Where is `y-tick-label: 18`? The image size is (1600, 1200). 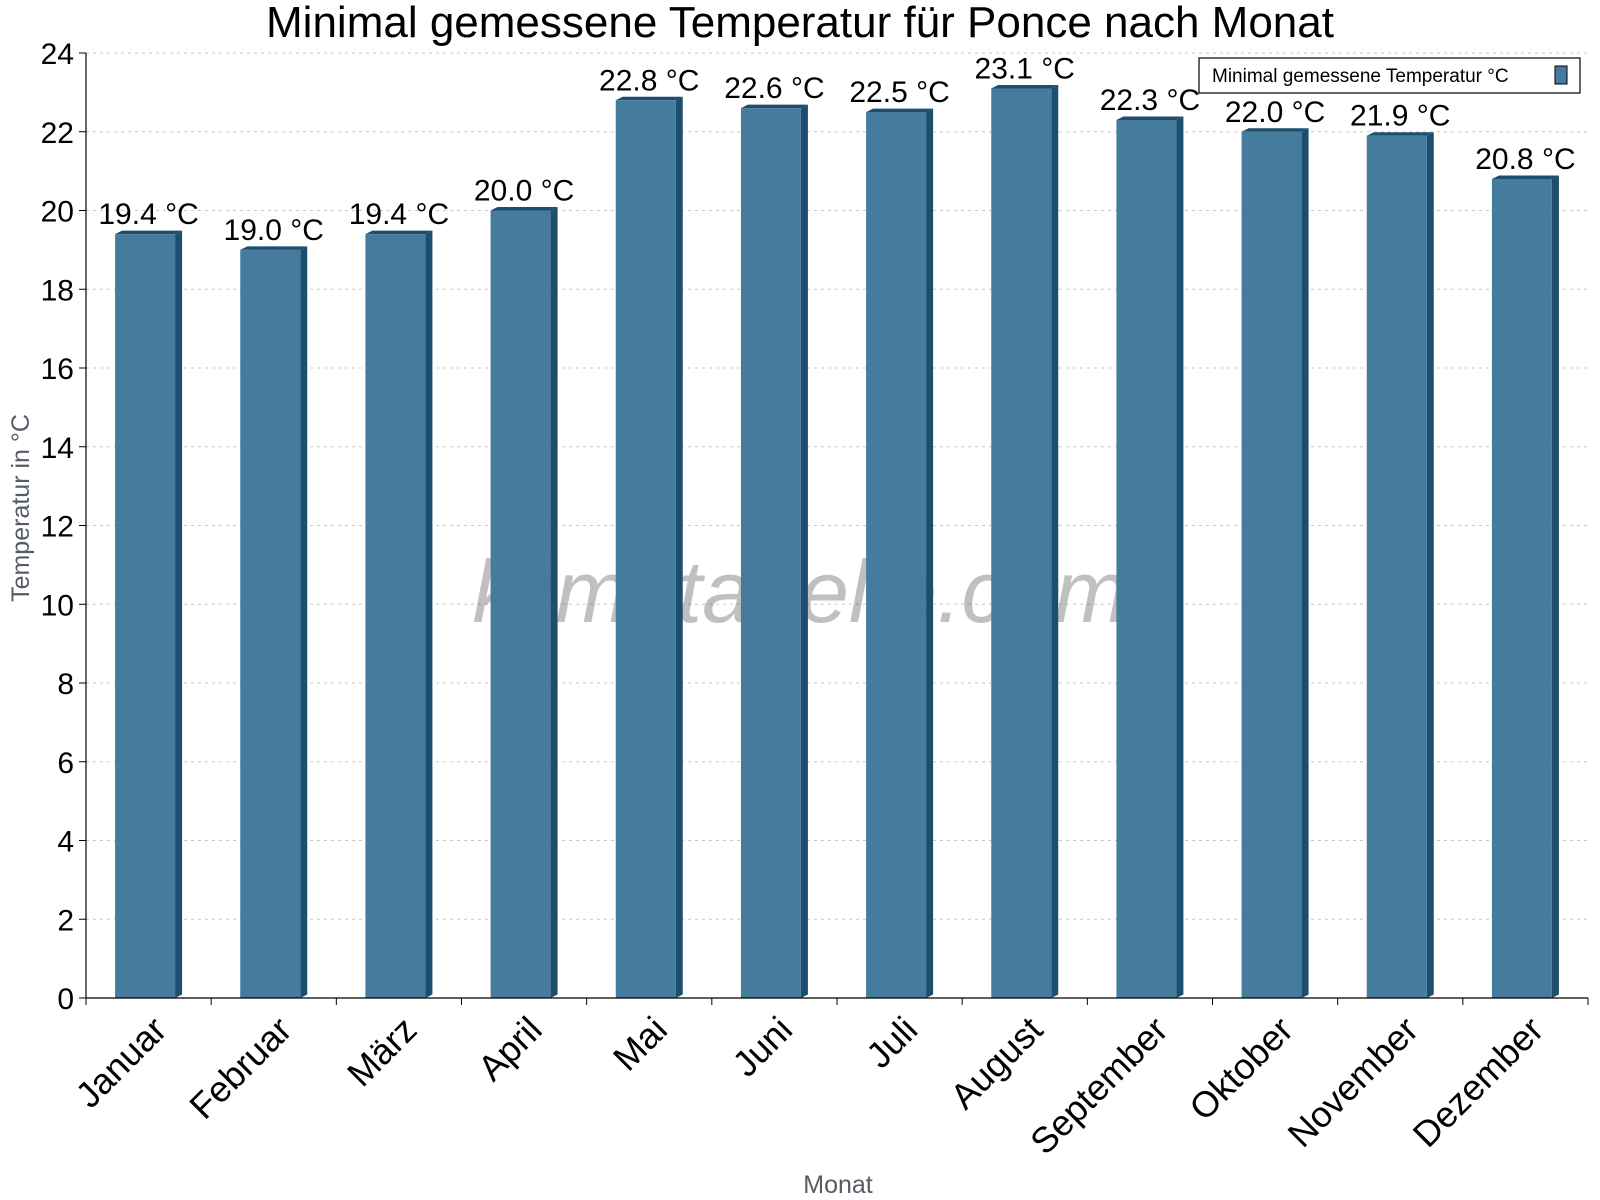 y-tick-label: 18 is located at coordinates (57, 290).